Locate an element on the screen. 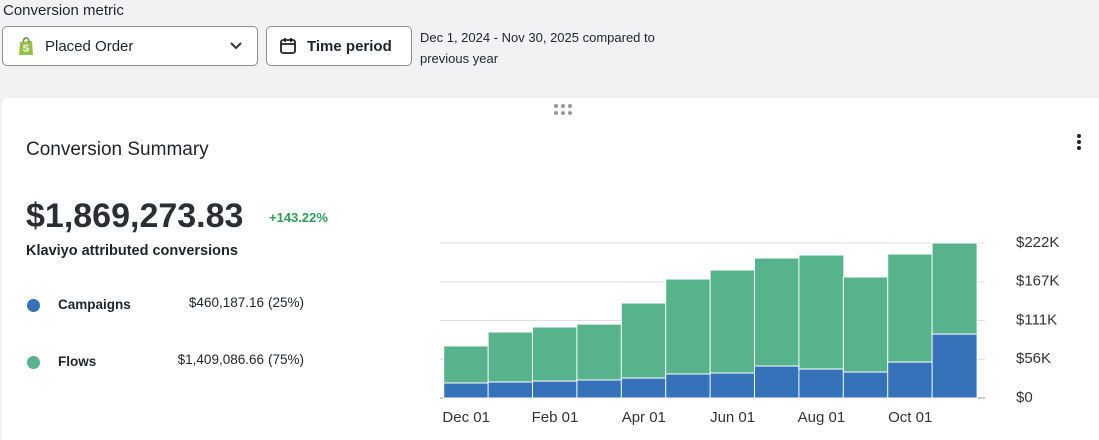  x-tick-label: Feb 01 is located at coordinates (555, 417).